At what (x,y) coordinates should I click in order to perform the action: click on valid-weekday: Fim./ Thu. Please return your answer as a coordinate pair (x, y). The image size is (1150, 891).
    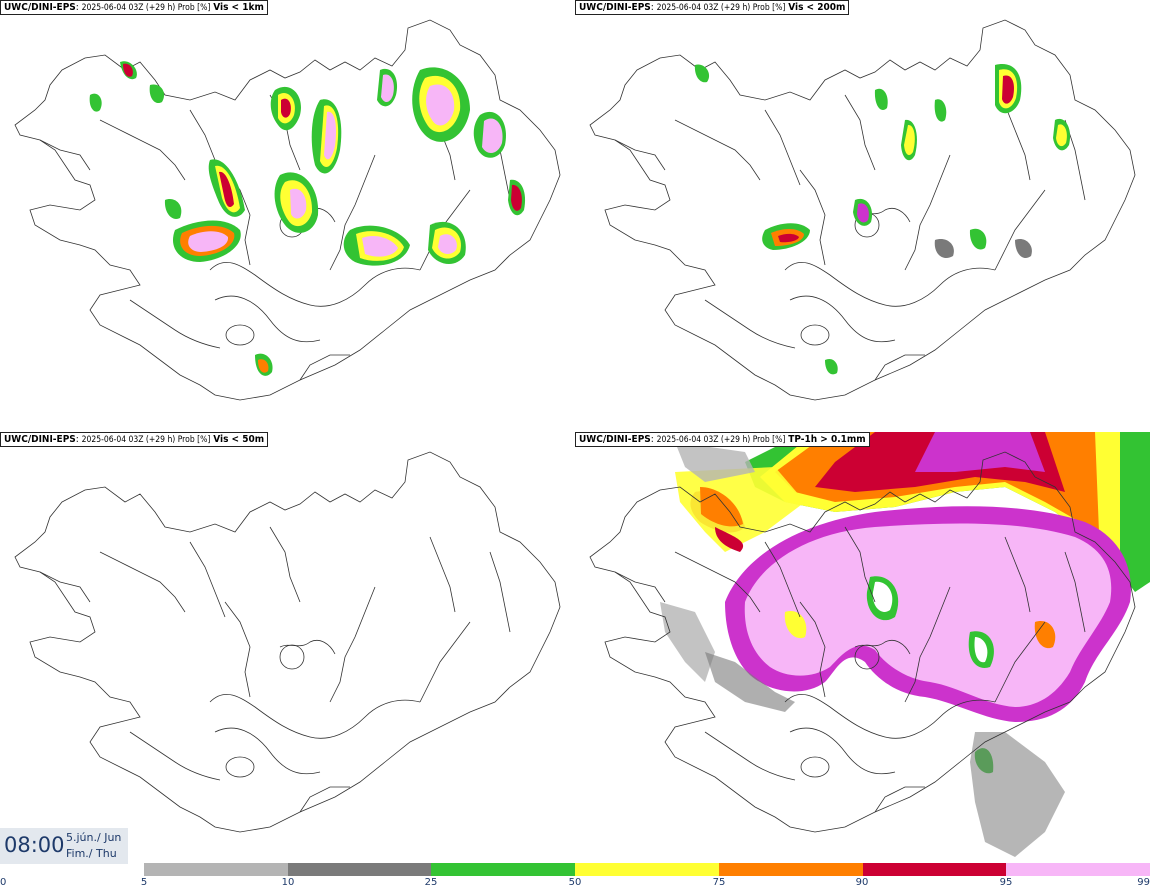
    Looking at the image, I should click on (91, 853).